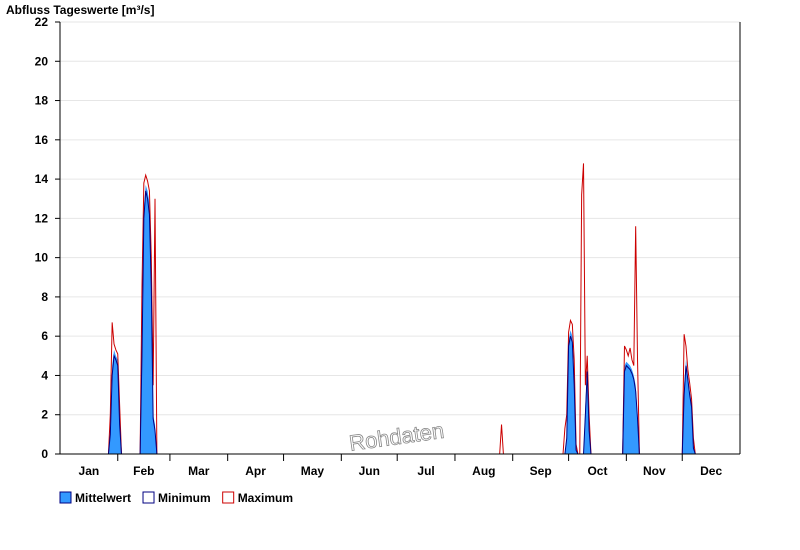 The width and height of the screenshot is (800, 550). I want to click on y-tick-label: 4, so click(44, 375).